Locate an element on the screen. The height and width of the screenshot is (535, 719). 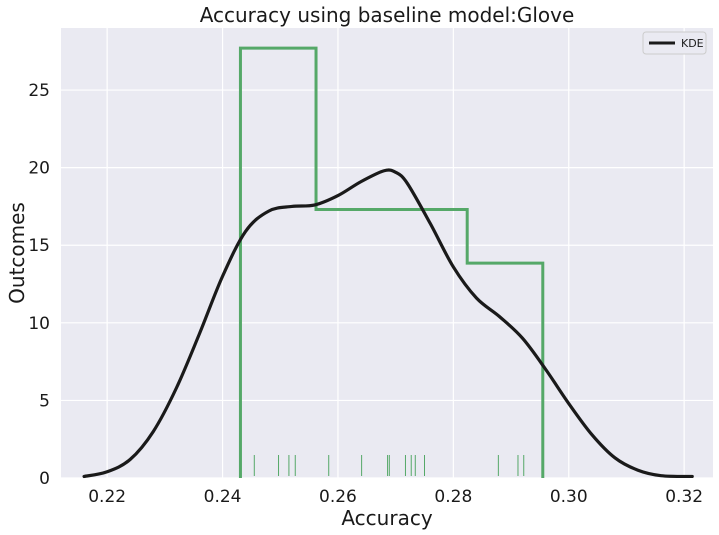
x-tick-label: 0.32 is located at coordinates (684, 497).